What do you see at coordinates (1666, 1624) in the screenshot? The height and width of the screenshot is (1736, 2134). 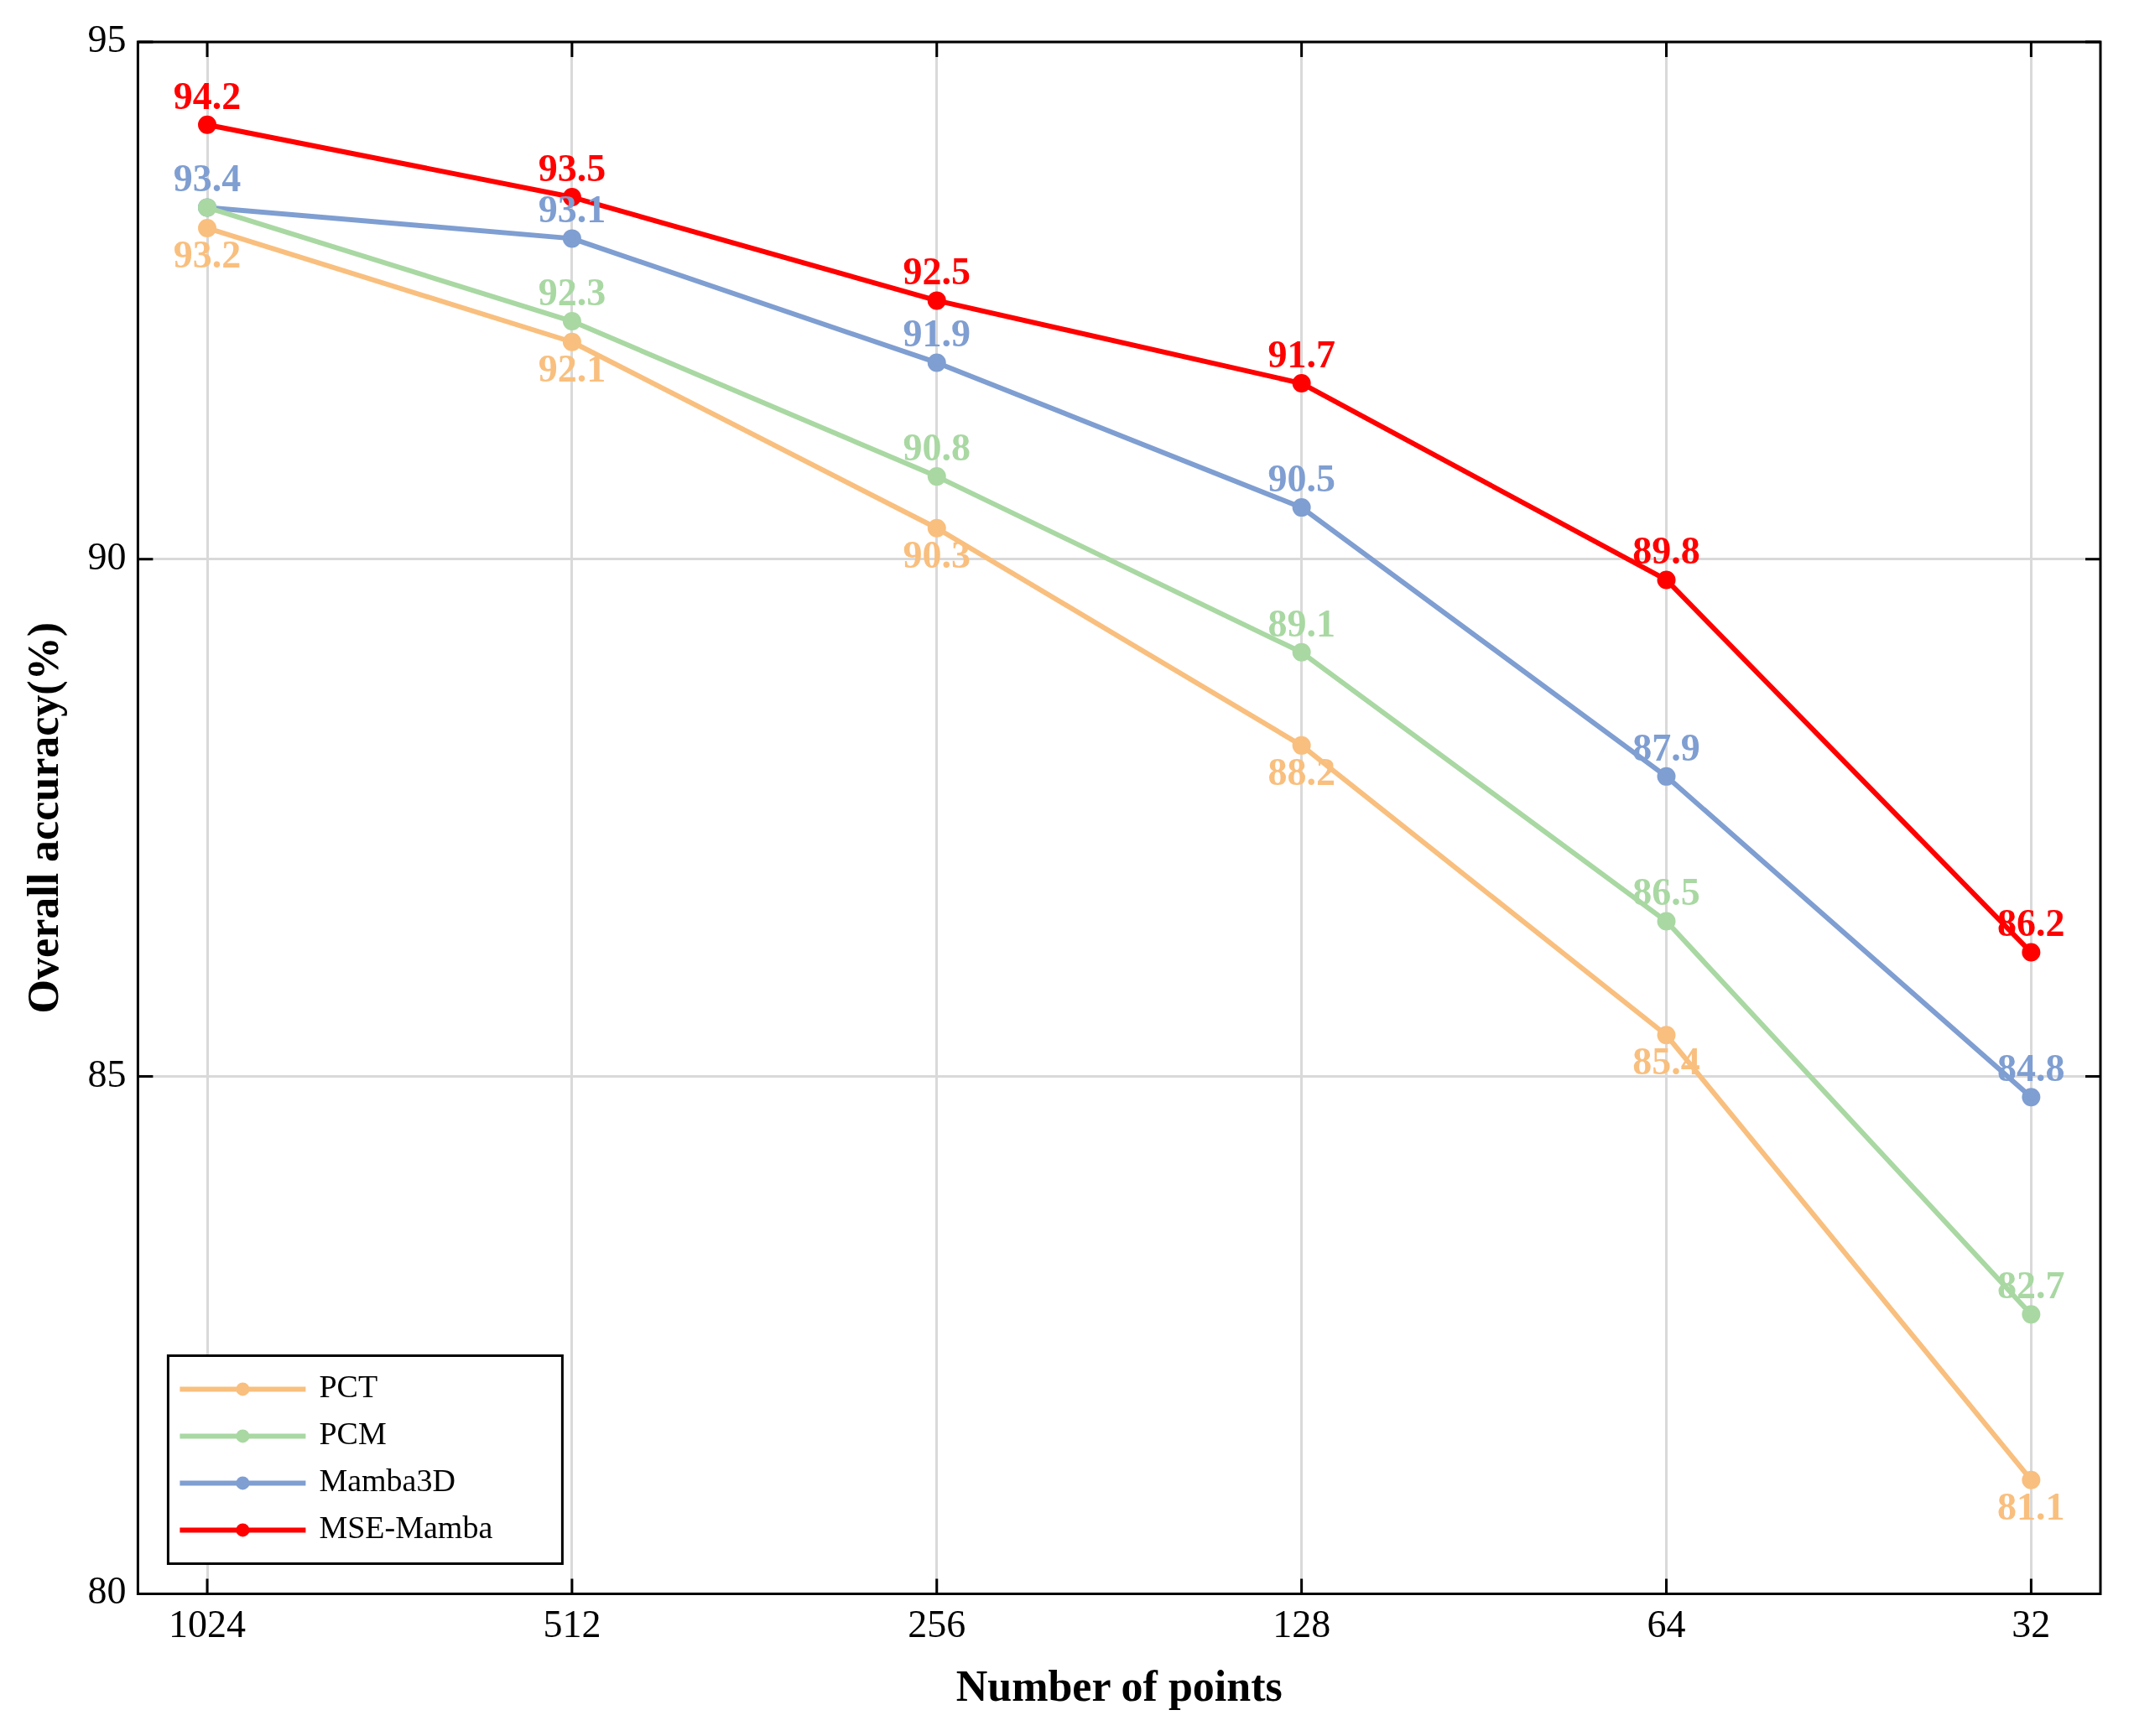 I see `x-tick-label: 64` at bounding box center [1666, 1624].